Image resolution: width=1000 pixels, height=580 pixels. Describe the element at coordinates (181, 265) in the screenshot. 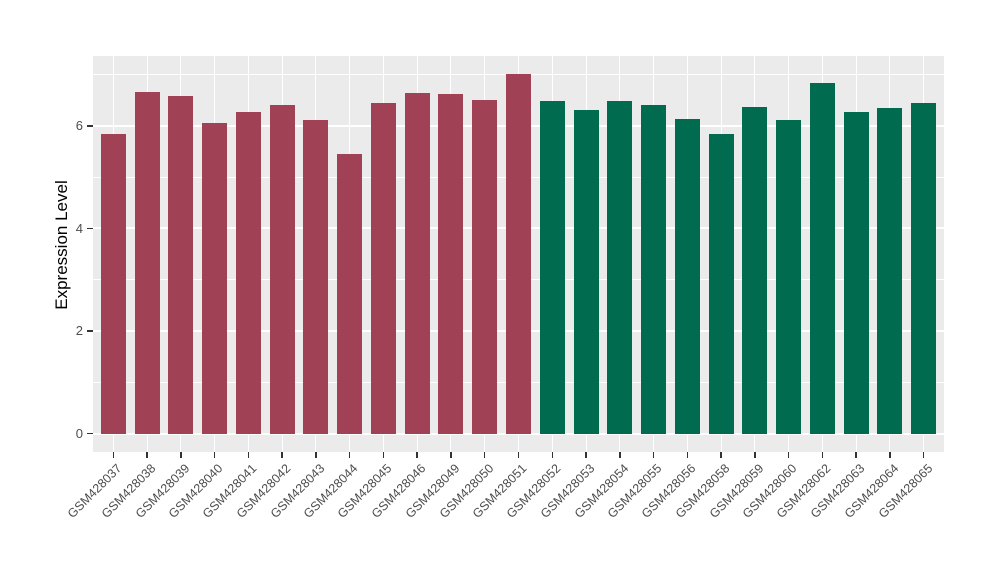

I see `bar-GSM428039` at that location.